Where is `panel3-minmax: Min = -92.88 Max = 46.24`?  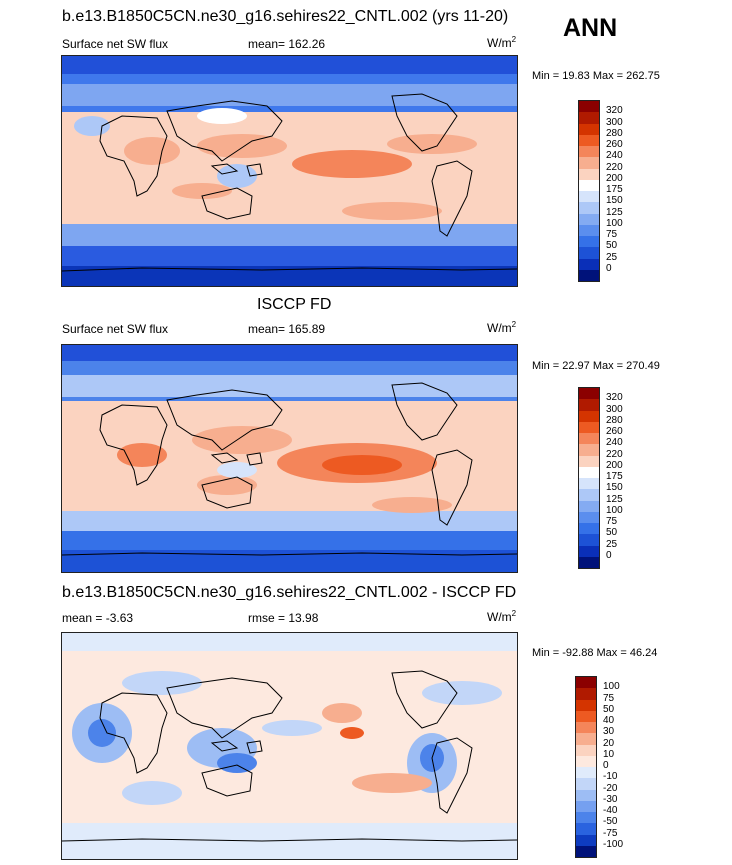
panel3-minmax: Min = -92.88 Max = 46.24 is located at coordinates (595, 653).